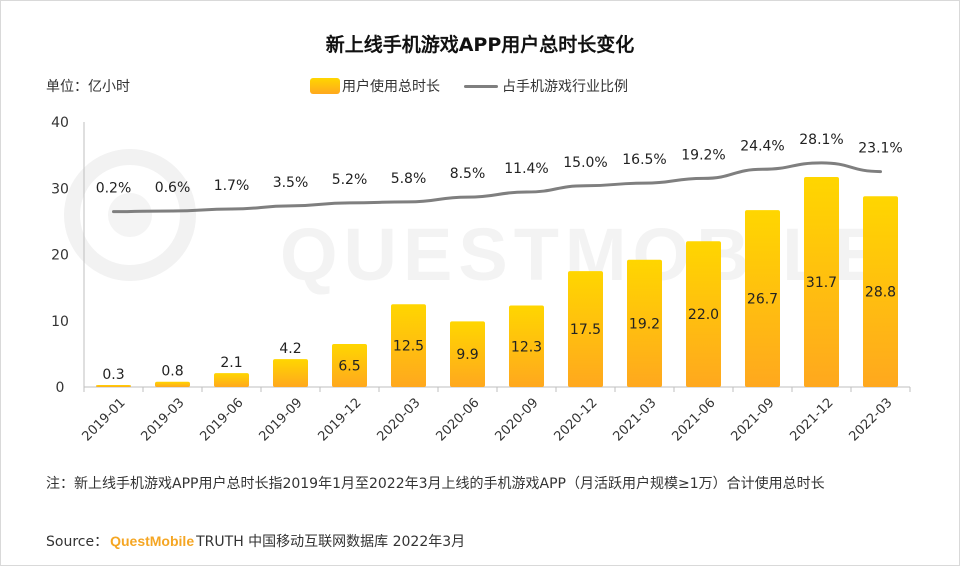 This screenshot has height=566, width=960. What do you see at coordinates (871, 419) in the screenshot?
I see `x-tick-label: 2022-03` at bounding box center [871, 419].